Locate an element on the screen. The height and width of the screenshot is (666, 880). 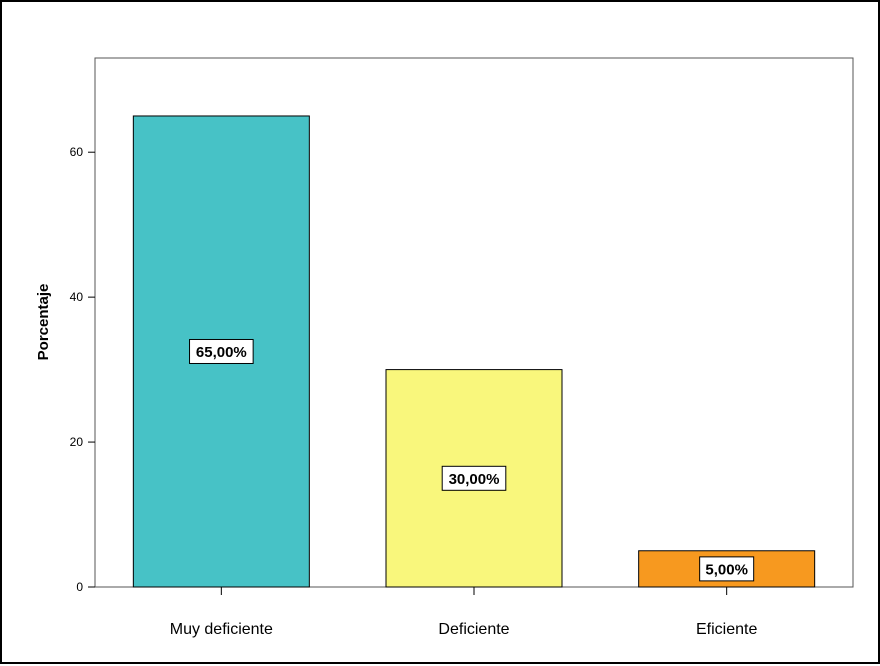
data-label: 5,00% is located at coordinates (726, 569).